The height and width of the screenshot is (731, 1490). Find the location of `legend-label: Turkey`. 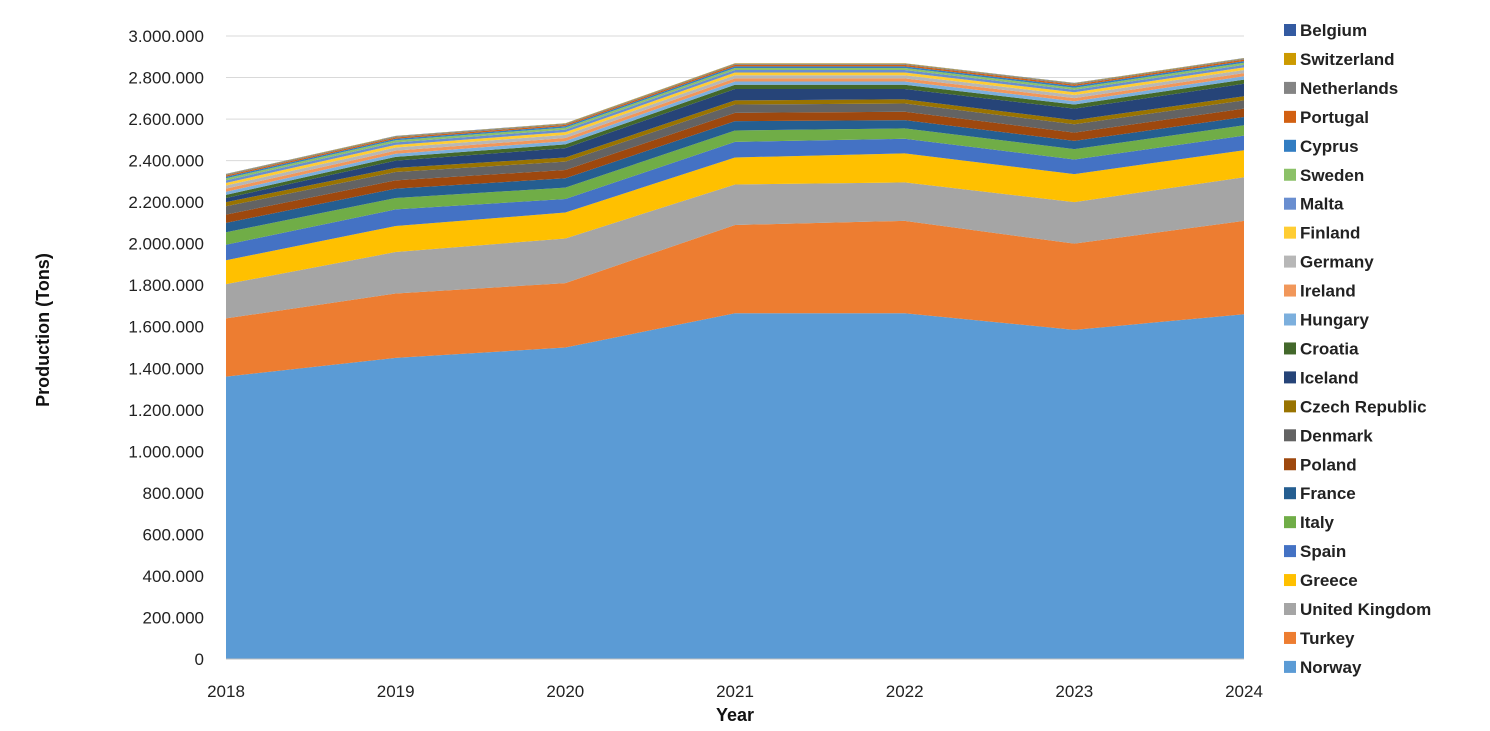

legend-label: Turkey is located at coordinates (1327, 638).